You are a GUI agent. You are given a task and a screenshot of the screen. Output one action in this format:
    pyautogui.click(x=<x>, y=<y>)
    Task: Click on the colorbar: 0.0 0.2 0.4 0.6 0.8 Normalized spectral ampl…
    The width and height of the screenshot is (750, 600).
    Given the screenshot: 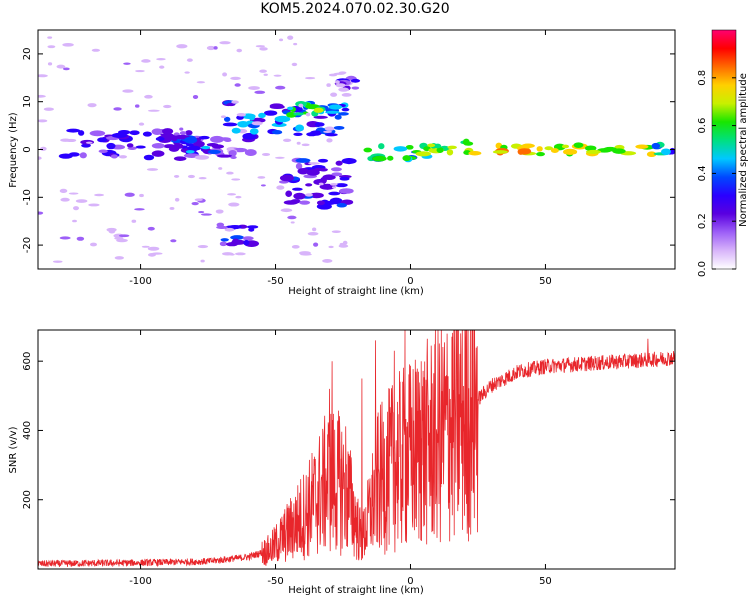 What is the action you would take?
    pyautogui.click(x=723, y=153)
    